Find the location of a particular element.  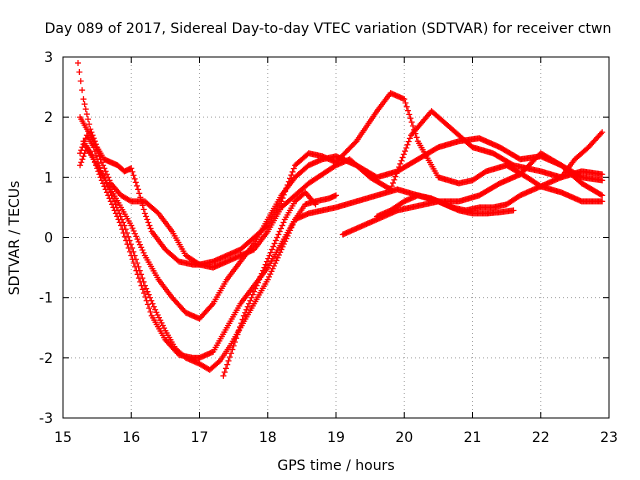

x-tick-label: 16 is located at coordinates (131, 438).